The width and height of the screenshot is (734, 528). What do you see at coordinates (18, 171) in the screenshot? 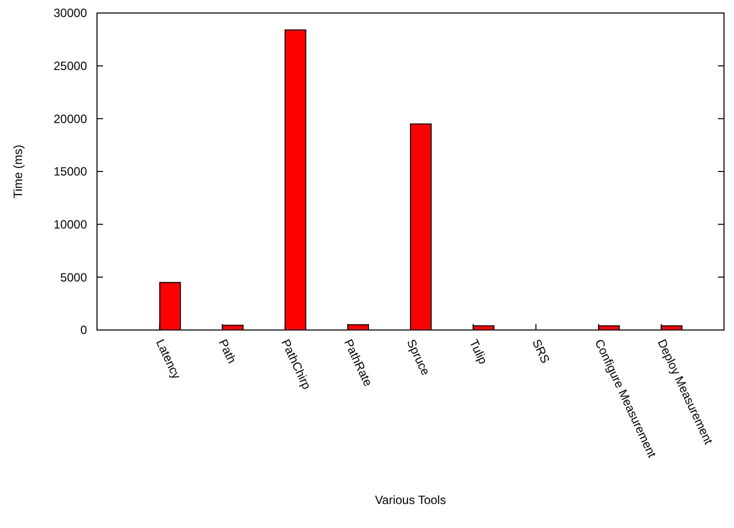
I see `y-axis-title: Time (ms)` at bounding box center [18, 171].